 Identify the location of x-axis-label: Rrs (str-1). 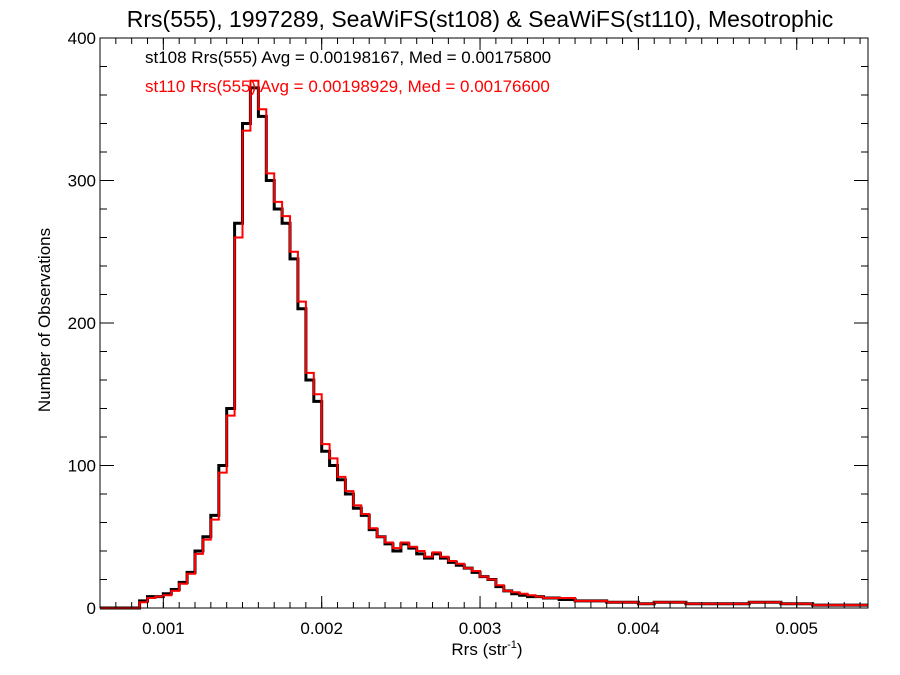
(486, 649).